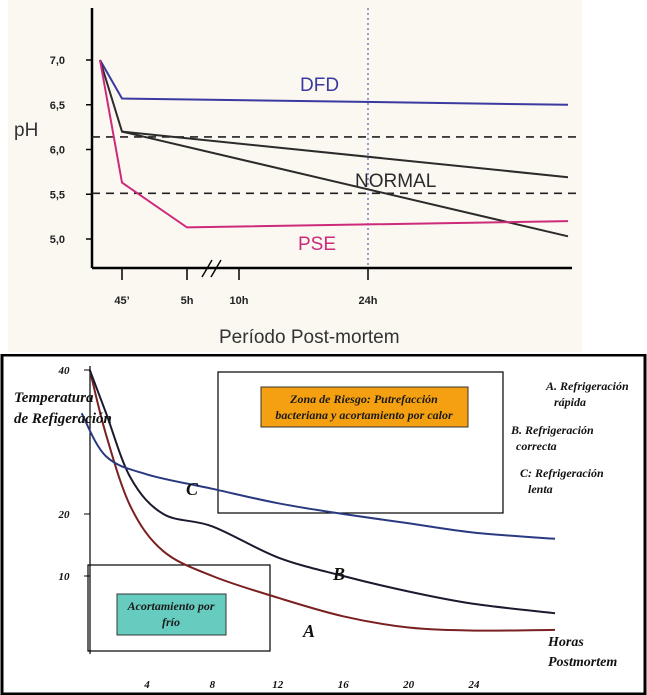 This screenshot has width=647, height=695. I want to click on cold-zone-label-line1: Acortamiento por, so click(170, 606).